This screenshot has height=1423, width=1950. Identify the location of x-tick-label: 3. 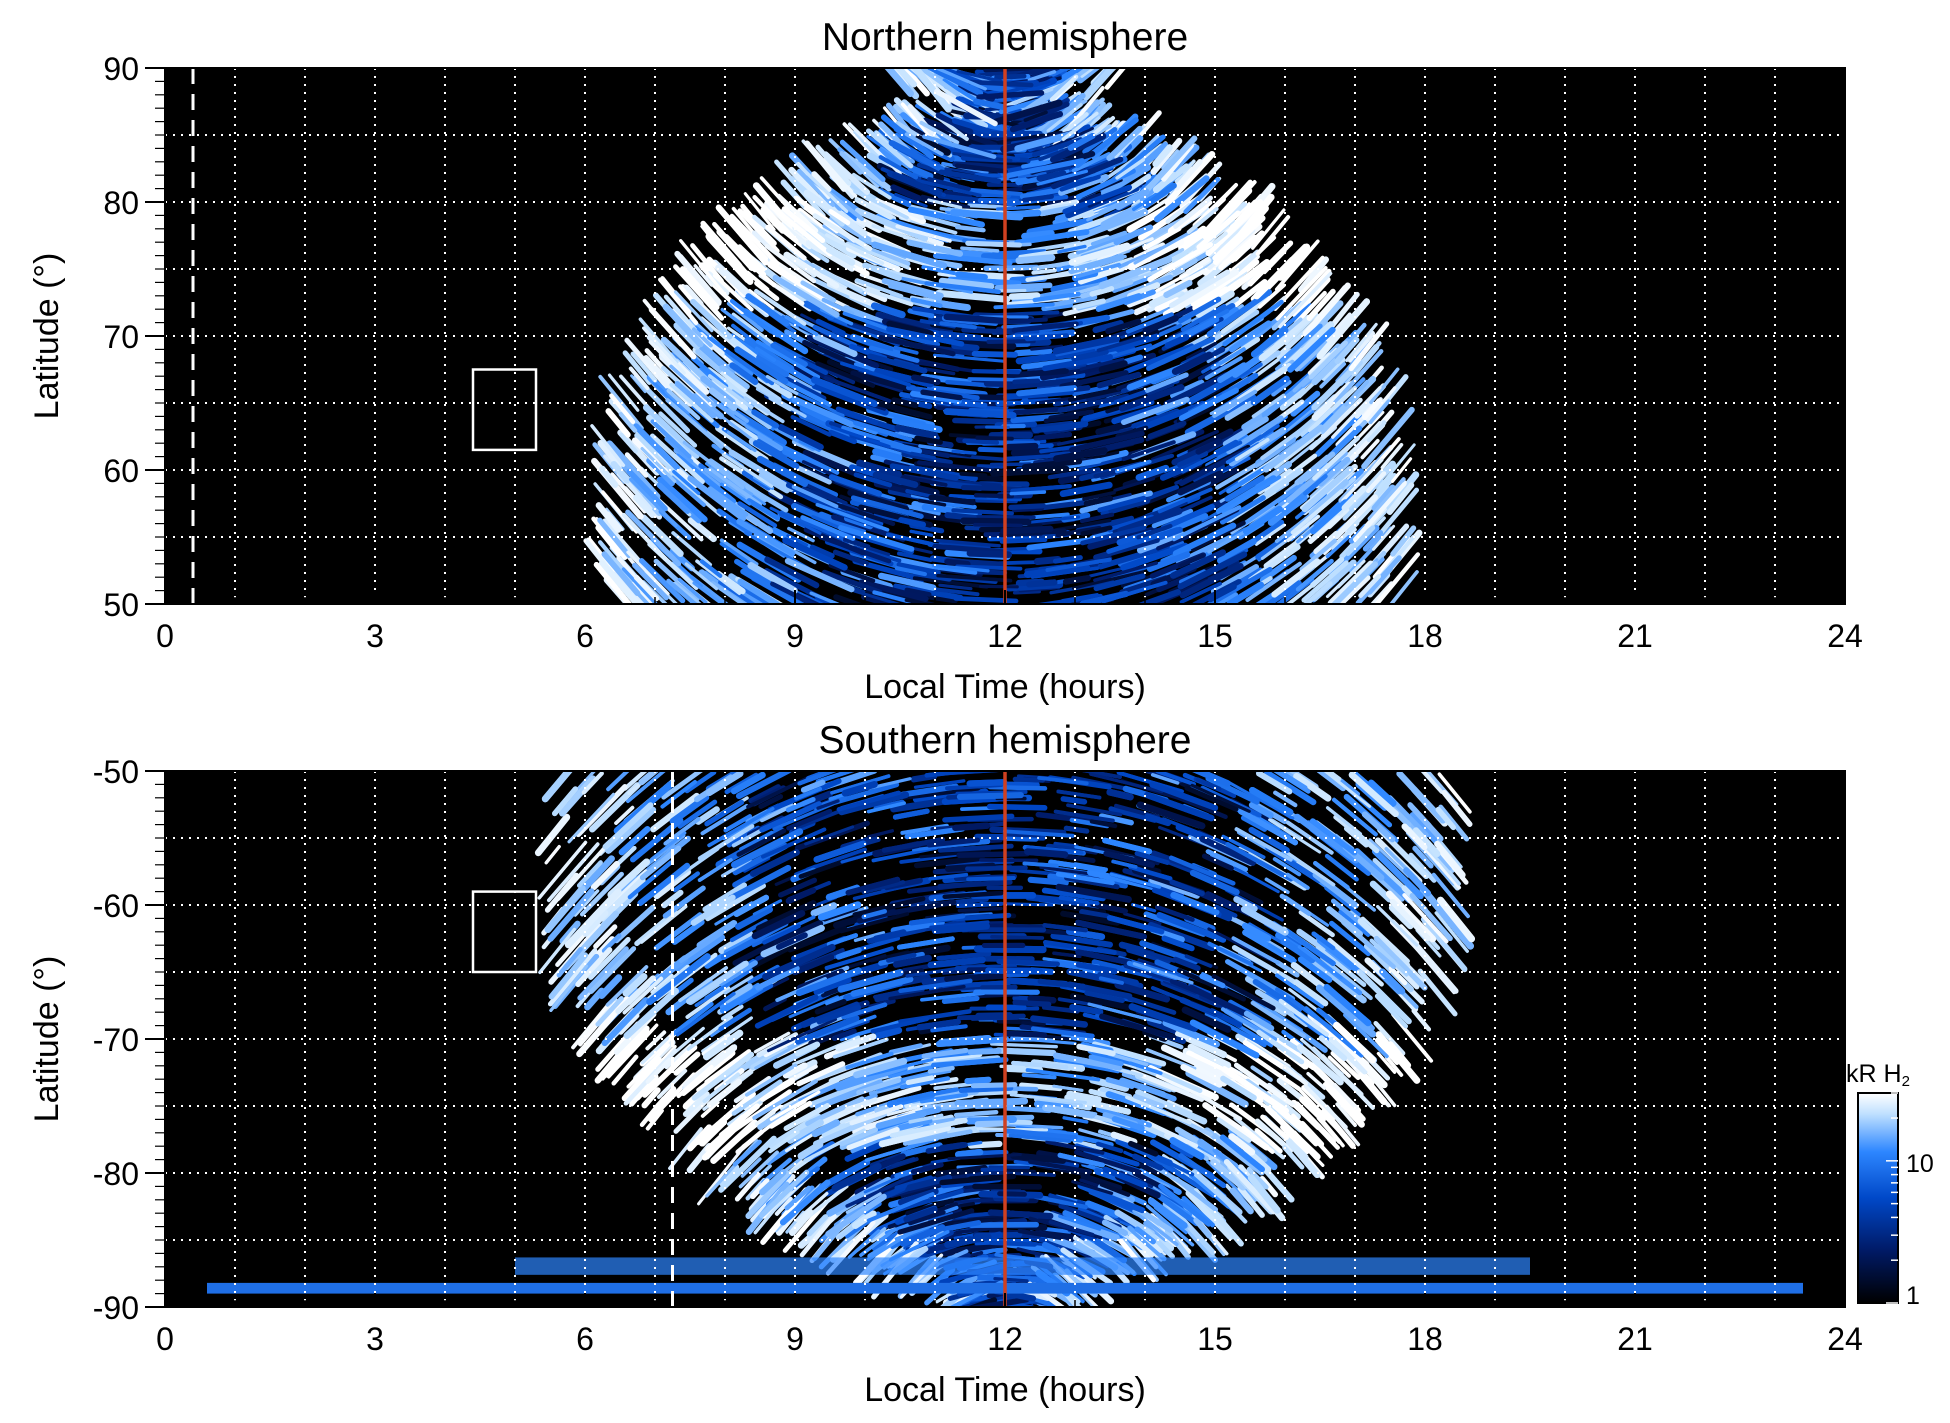
(375, 636).